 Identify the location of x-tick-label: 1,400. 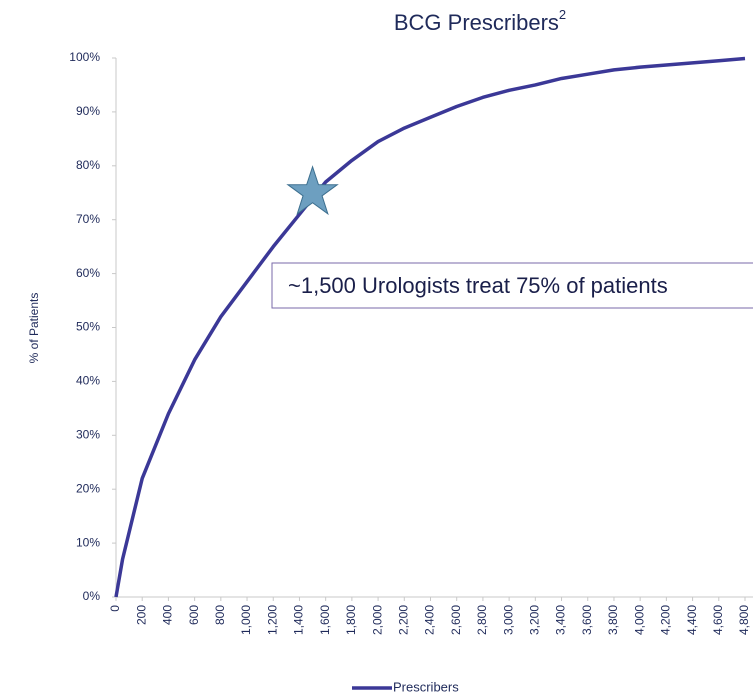
(299, 620).